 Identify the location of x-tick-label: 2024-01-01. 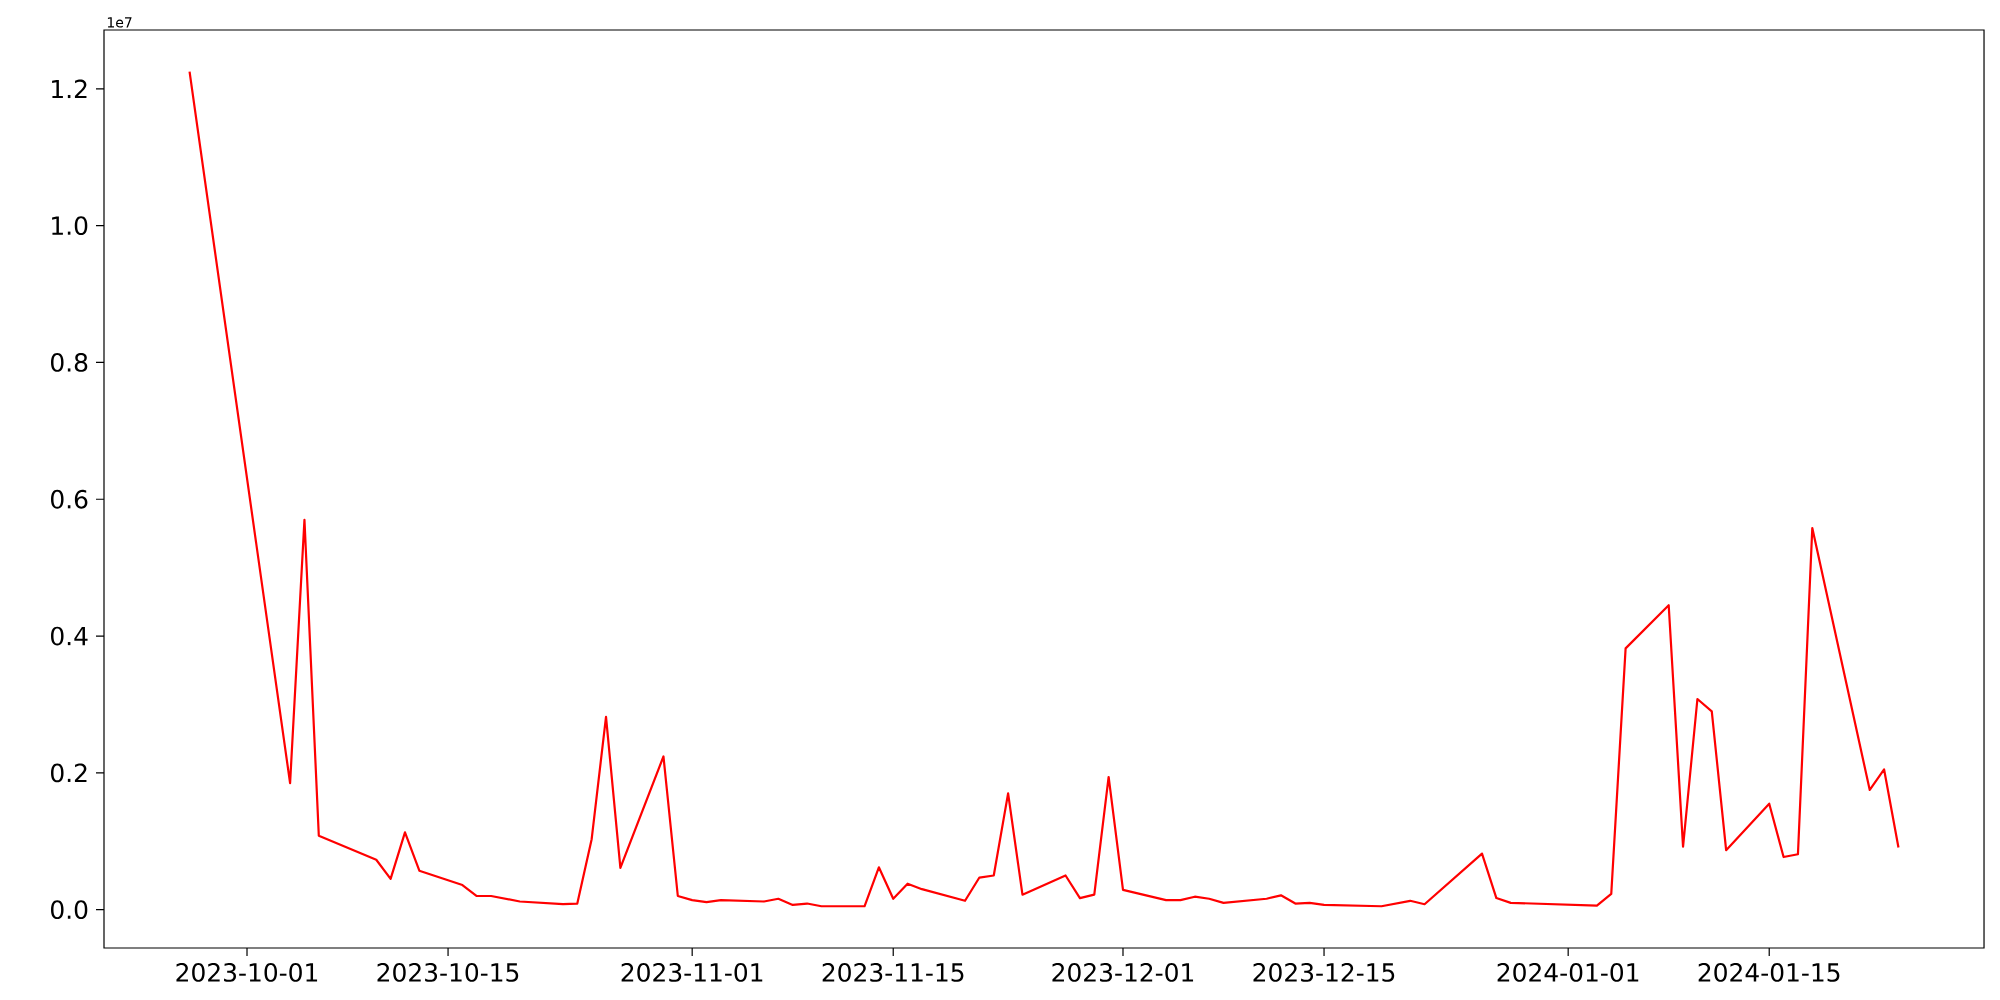
(1568, 972).